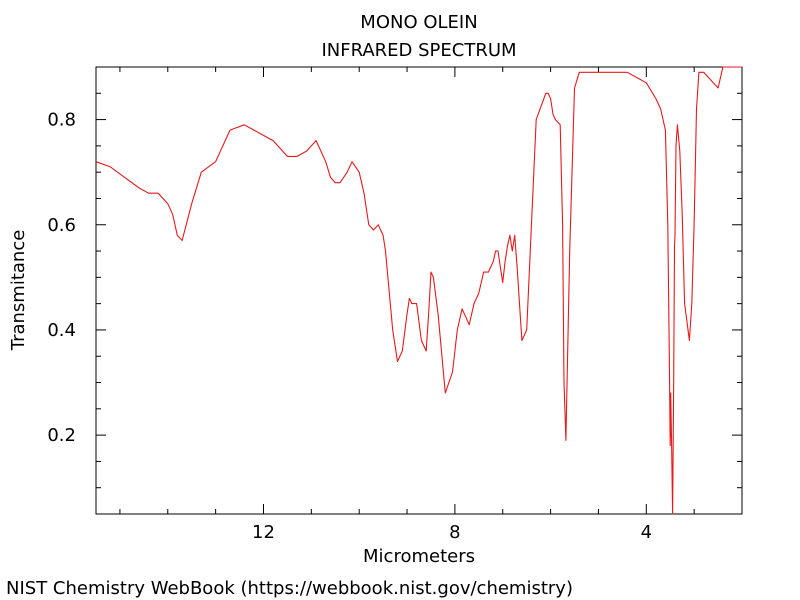 The image size is (800, 600). I want to click on x-tick-label: 4, so click(646, 532).